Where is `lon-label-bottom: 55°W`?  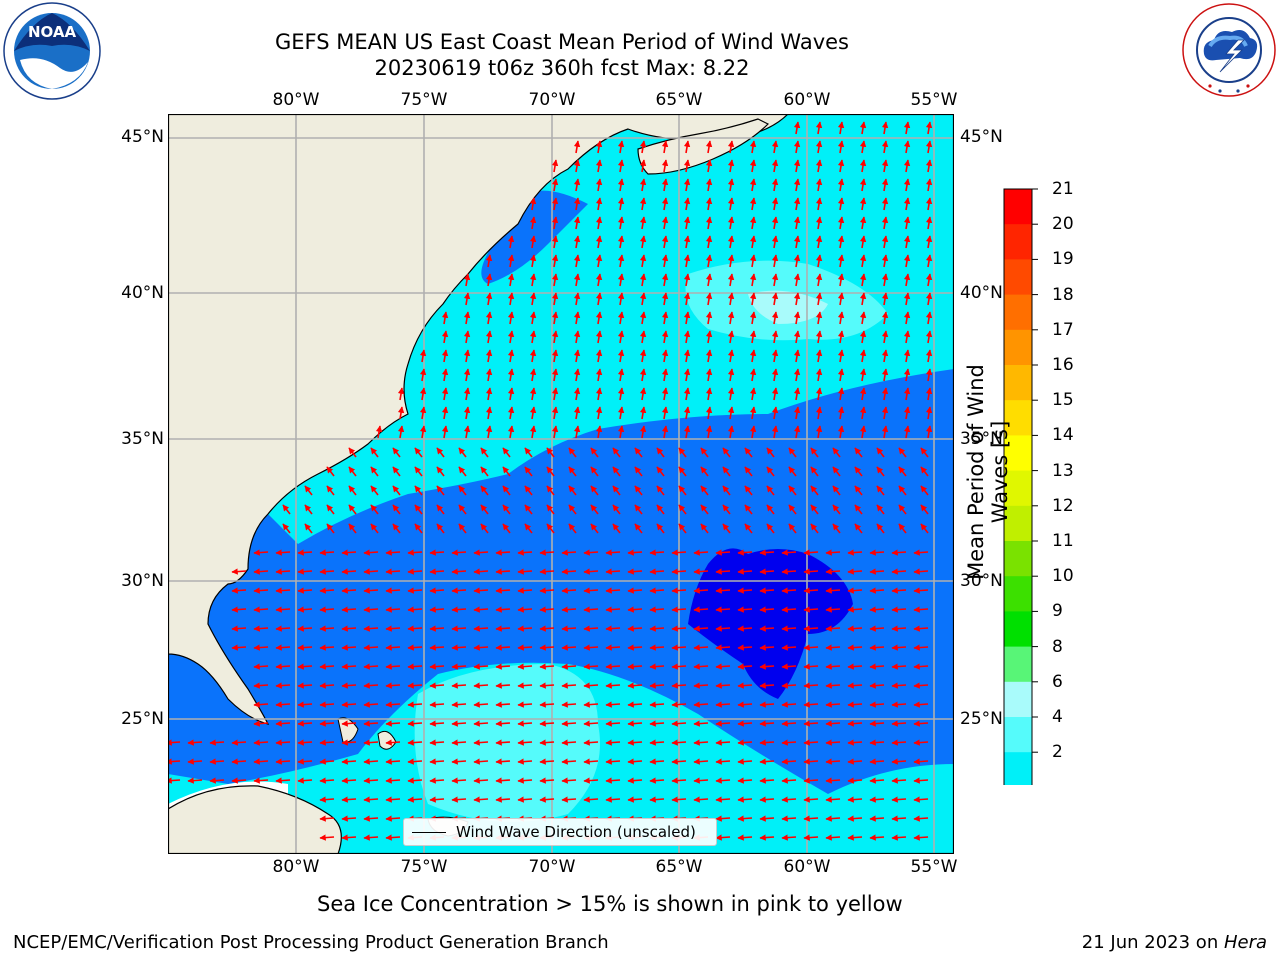
lon-label-bottom: 55°W is located at coordinates (934, 867).